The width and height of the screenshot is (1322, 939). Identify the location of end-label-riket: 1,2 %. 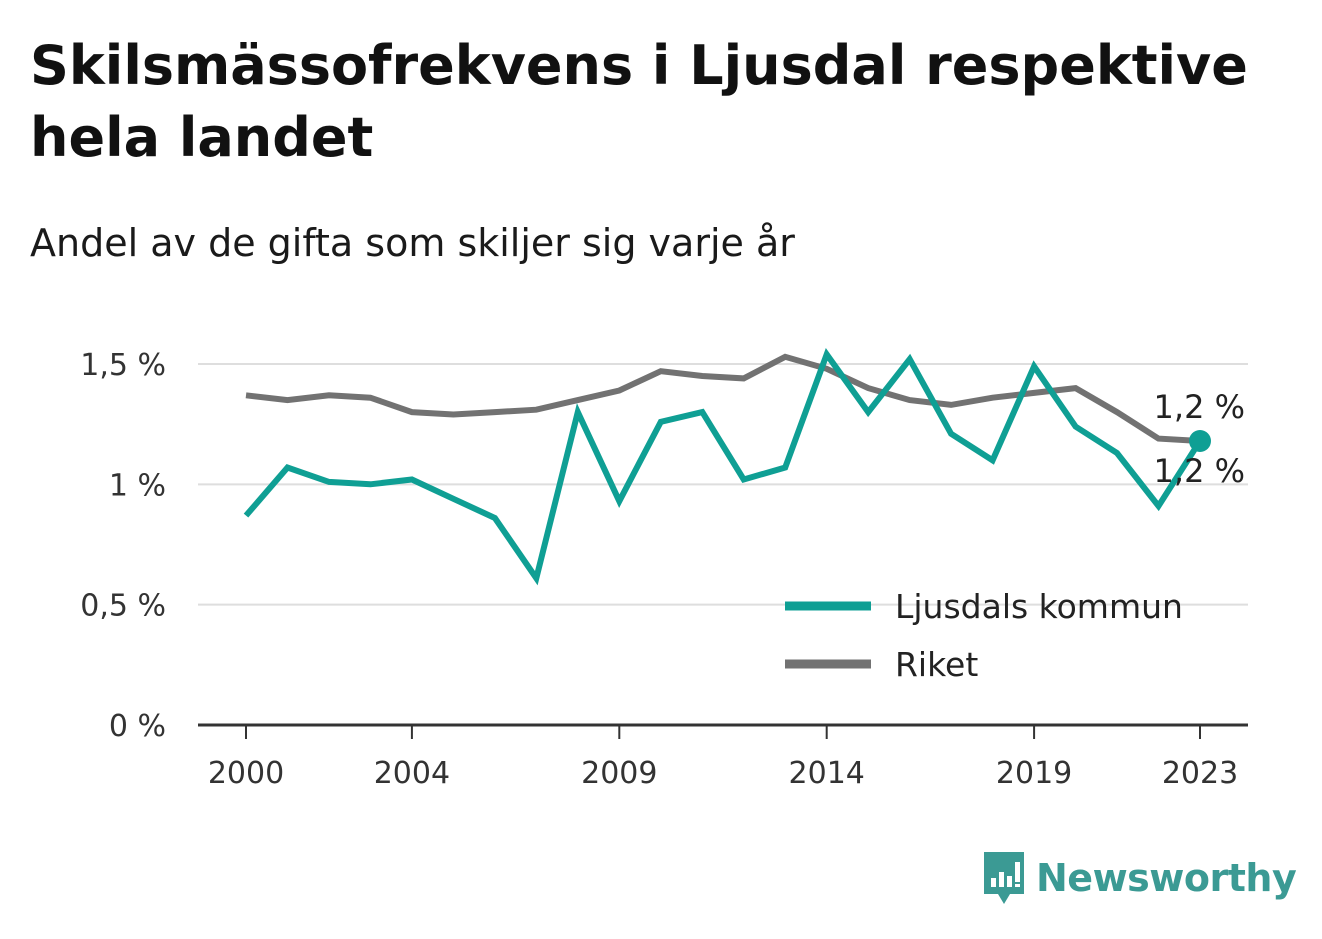
(1199, 407).